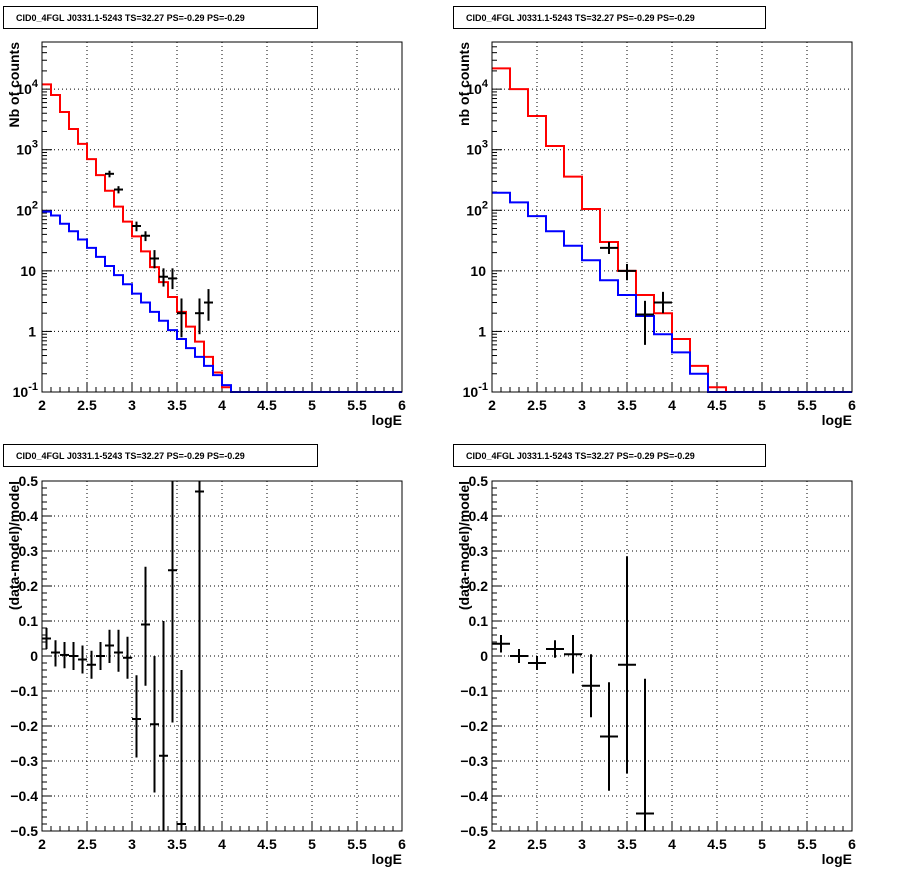 This screenshot has width=898, height=875. What do you see at coordinates (14, 85) in the screenshot?
I see `y-axis-label: Nb of counts` at bounding box center [14, 85].